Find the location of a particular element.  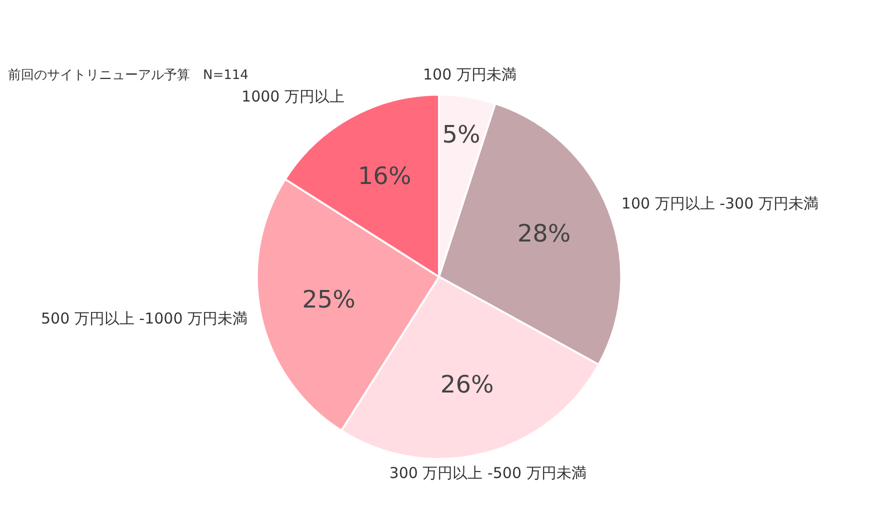

slice-label: 300 万円以上 -500 万円未満 is located at coordinates (487, 473).